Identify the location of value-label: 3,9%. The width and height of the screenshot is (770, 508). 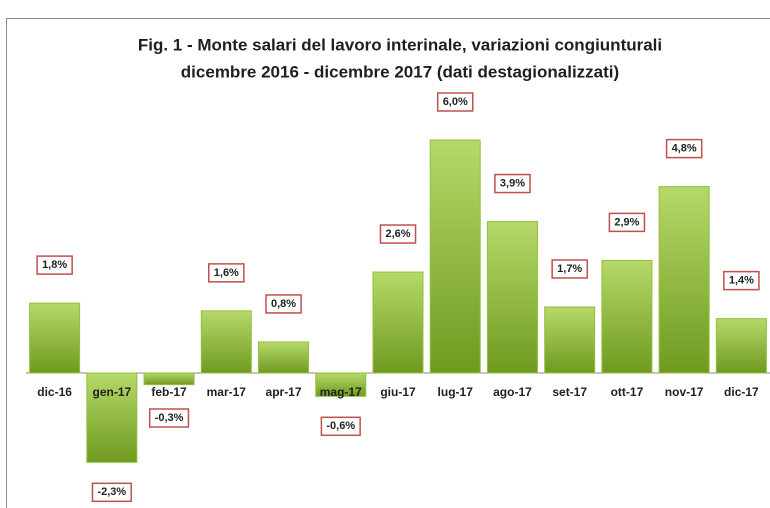
(512, 183).